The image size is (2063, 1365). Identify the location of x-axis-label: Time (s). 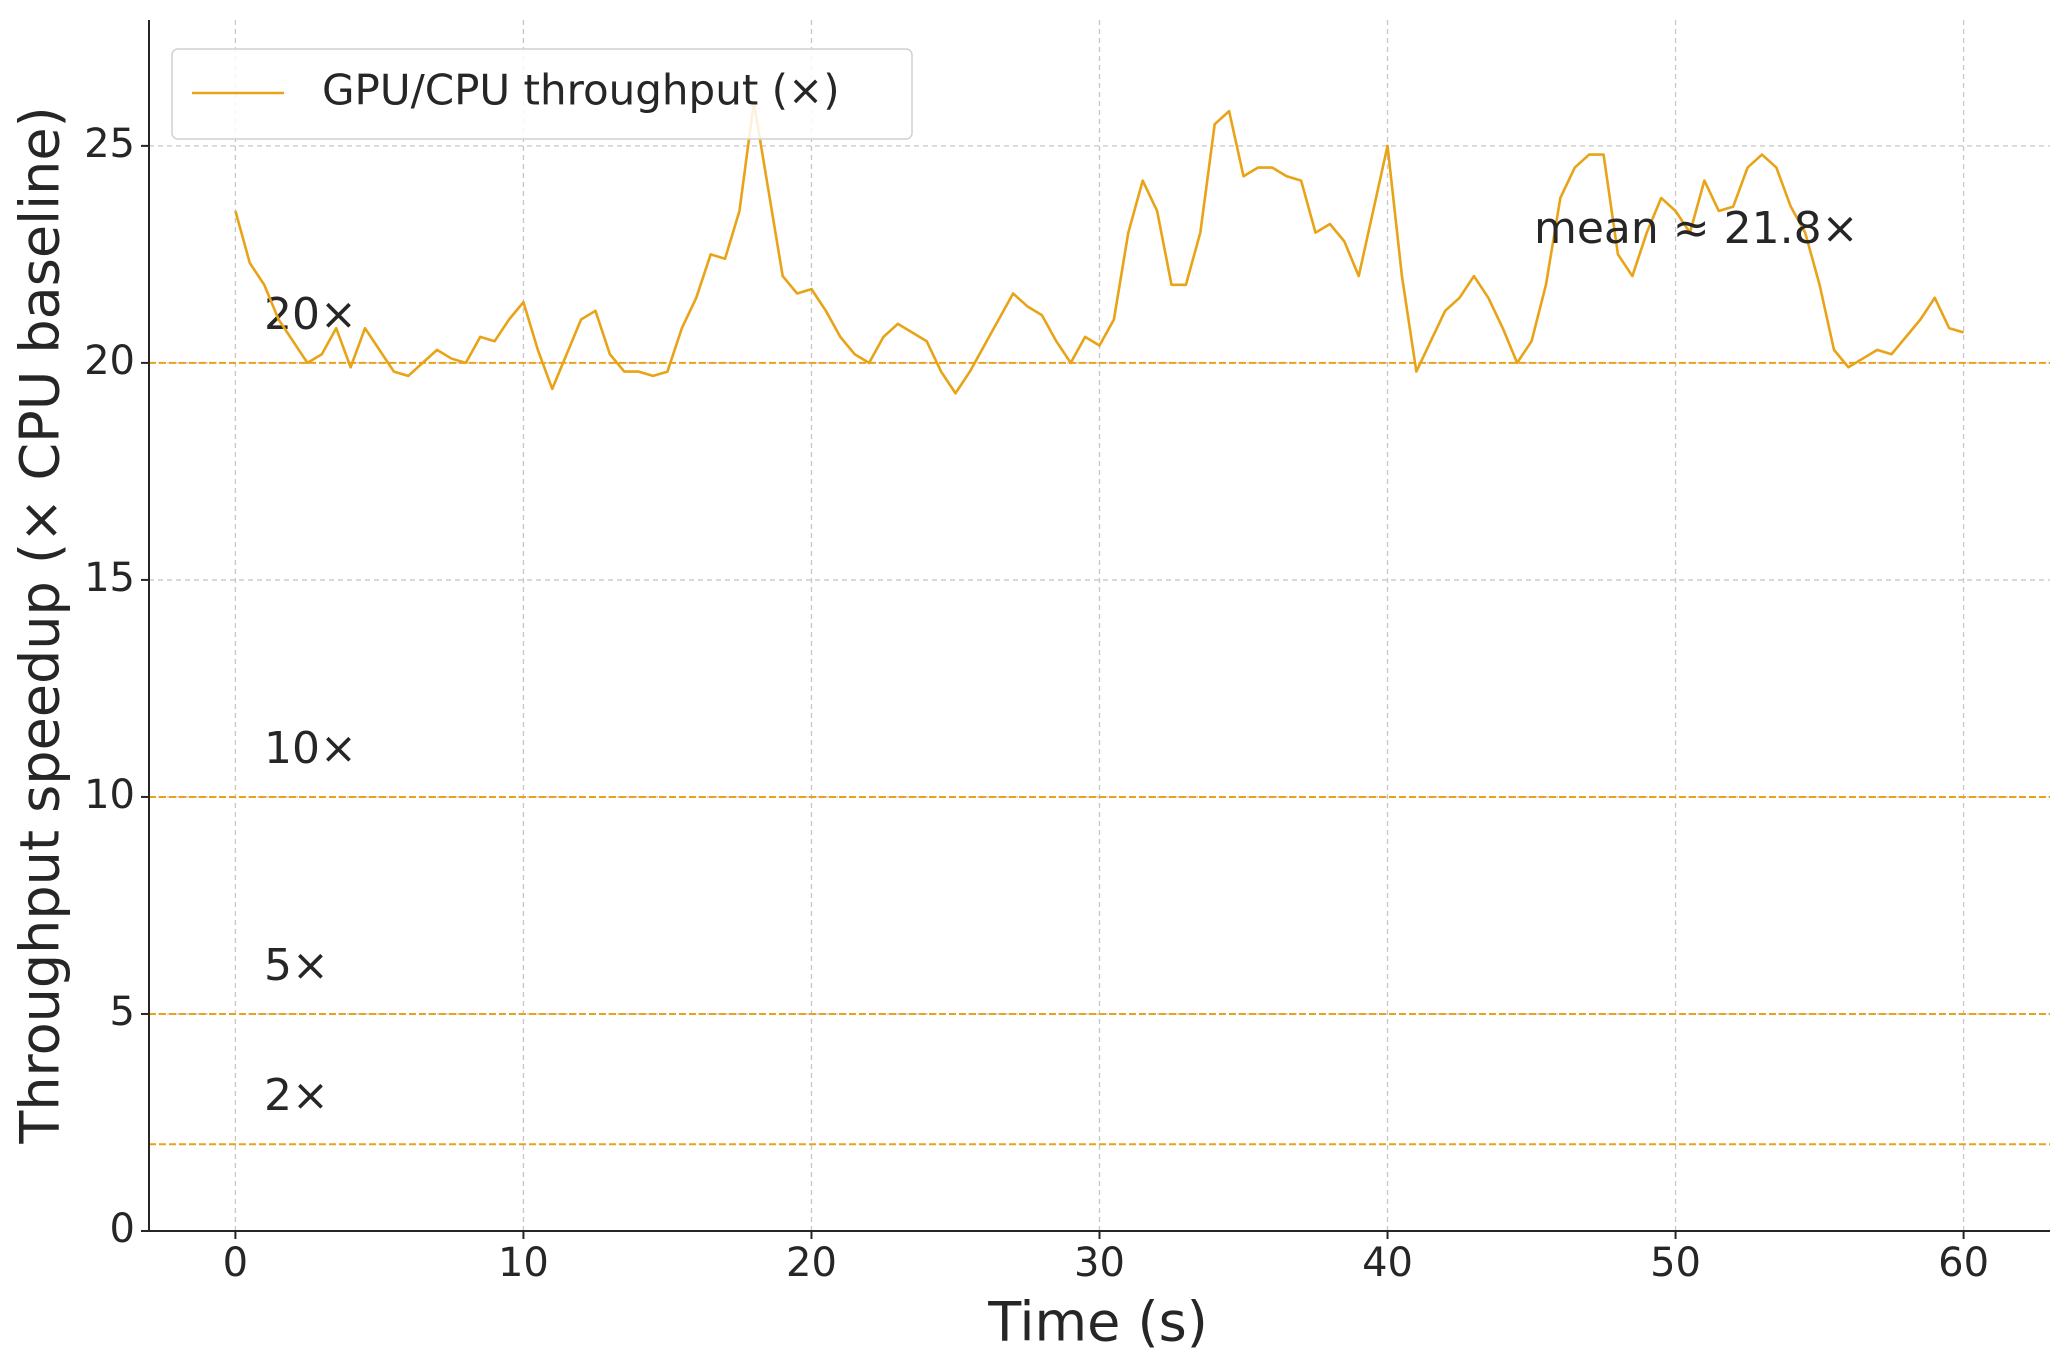
(1097, 1322).